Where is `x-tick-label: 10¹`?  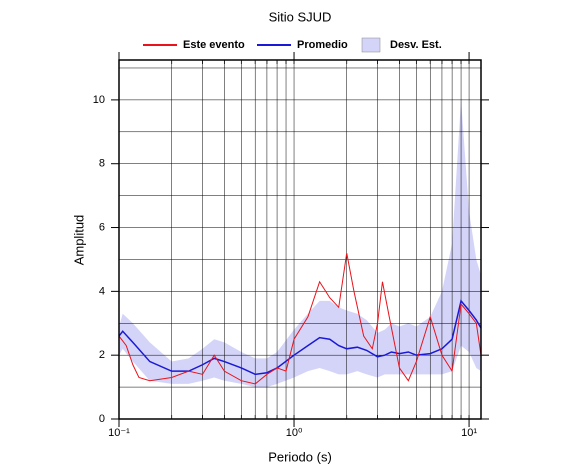
x-tick-label: 10¹ is located at coordinates (469, 433).